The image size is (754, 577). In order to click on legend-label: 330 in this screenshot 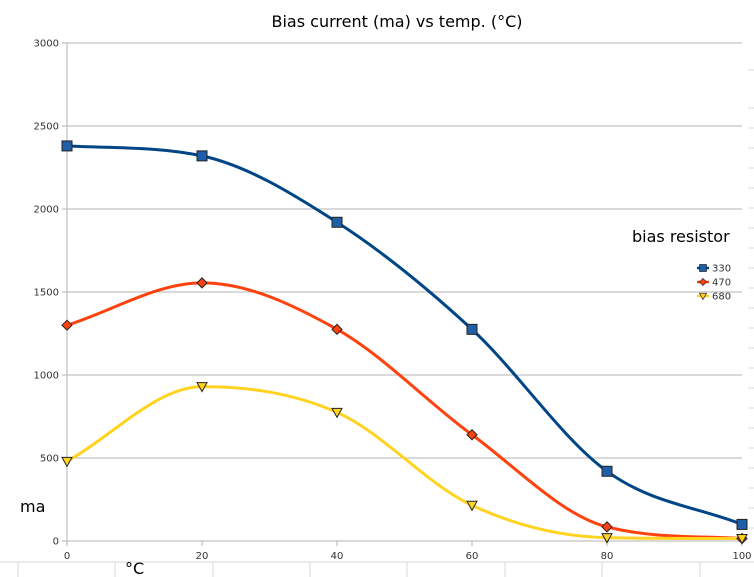, I will do `click(721, 269)`.